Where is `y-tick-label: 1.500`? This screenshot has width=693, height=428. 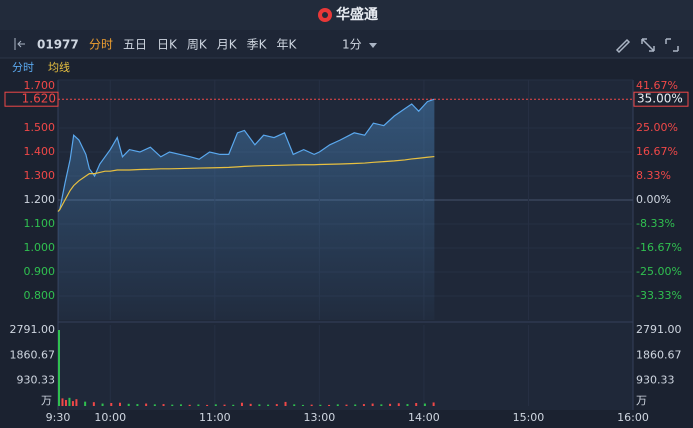 y-tick-label: 1.500 is located at coordinates (40, 127).